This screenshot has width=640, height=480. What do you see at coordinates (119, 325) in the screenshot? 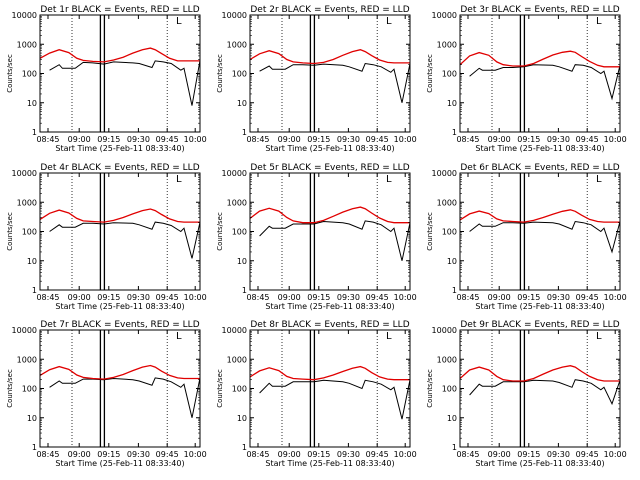
I see `chart-title: Det 7r BLACK = Events, RED = LLD` at bounding box center [119, 325].